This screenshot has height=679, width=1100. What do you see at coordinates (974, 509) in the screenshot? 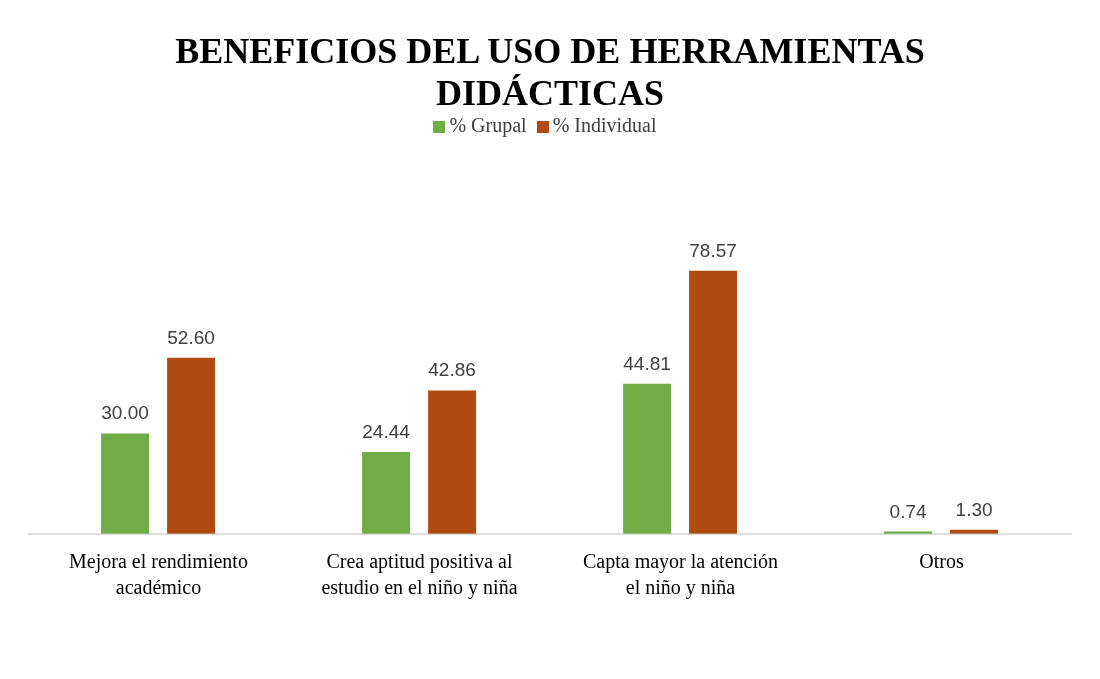
I see `data-label: 1.30` at bounding box center [974, 509].